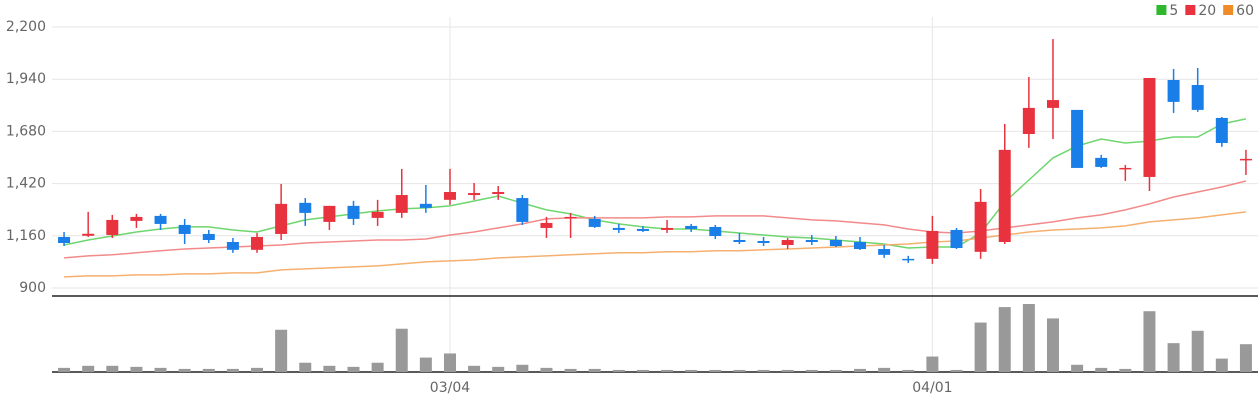 The height and width of the screenshot is (404, 1259). What do you see at coordinates (26, 184) in the screenshot?
I see `y-tick-label: 1,420` at bounding box center [26, 184].